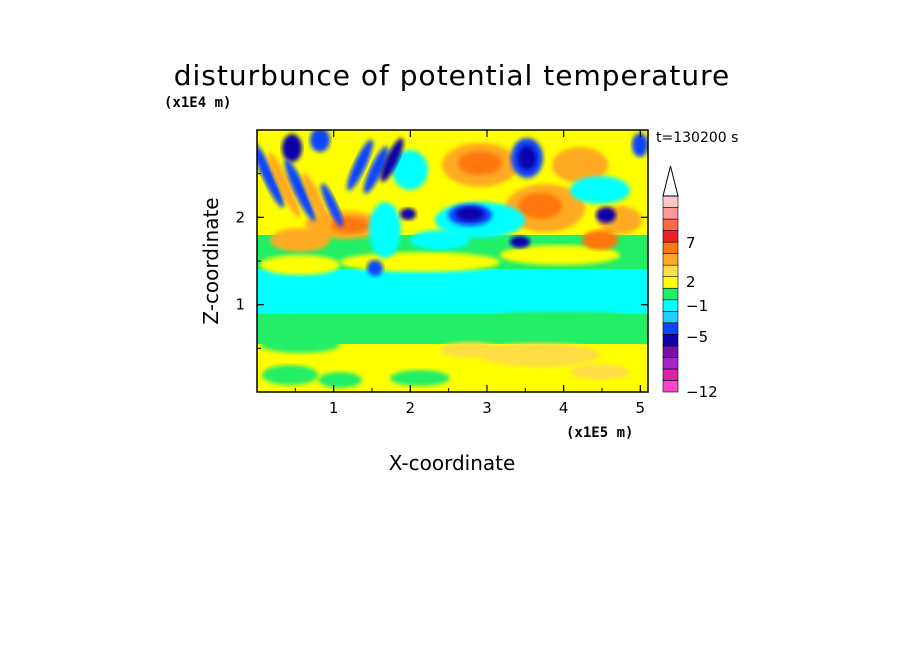 The width and height of the screenshot is (904, 654). I want to click on colorbar-tick-label: −12, so click(702, 392).